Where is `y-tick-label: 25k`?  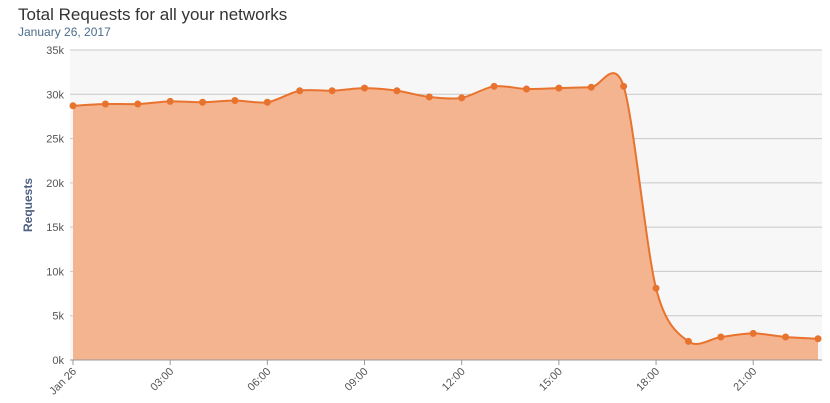 y-tick-label: 25k is located at coordinates (55, 140).